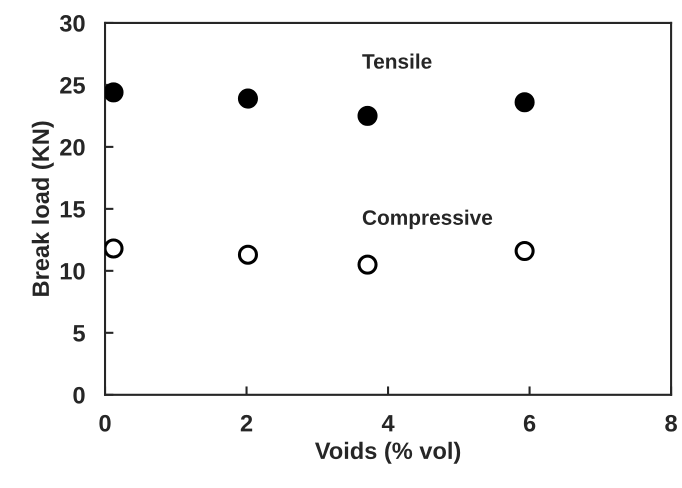 The height and width of the screenshot is (488, 682). Describe the element at coordinates (246, 423) in the screenshot. I see `x-tick-label: 2` at that location.